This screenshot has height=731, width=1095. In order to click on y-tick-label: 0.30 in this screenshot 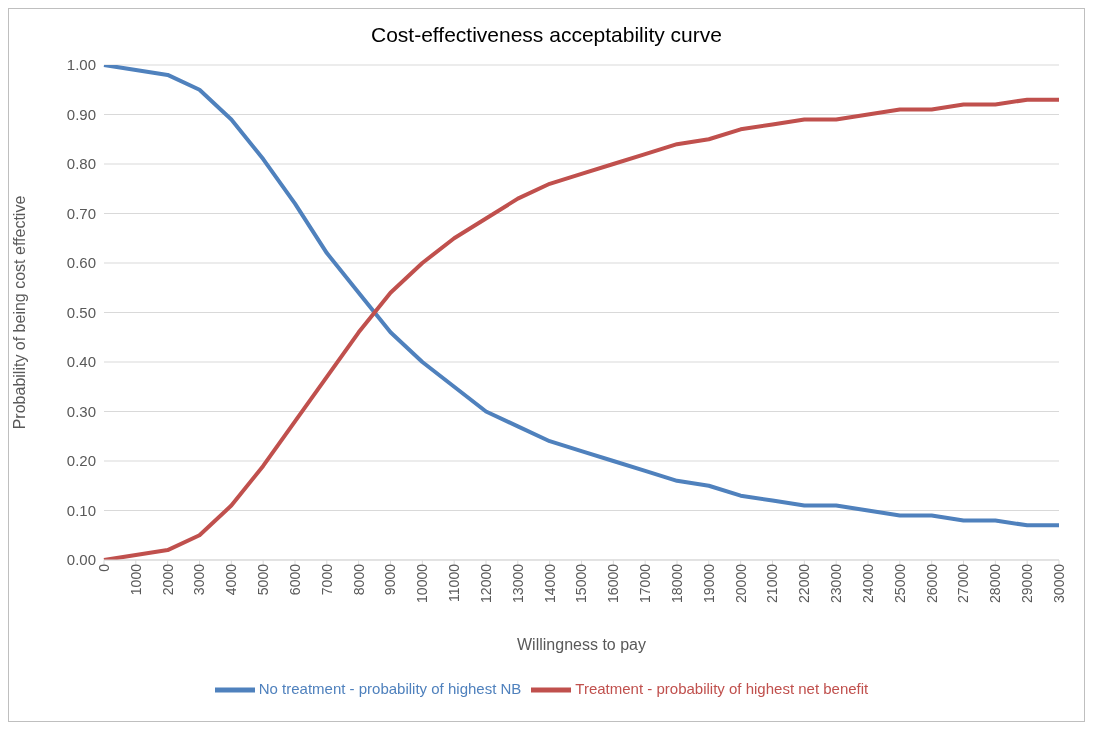, I will do `click(81, 411)`.